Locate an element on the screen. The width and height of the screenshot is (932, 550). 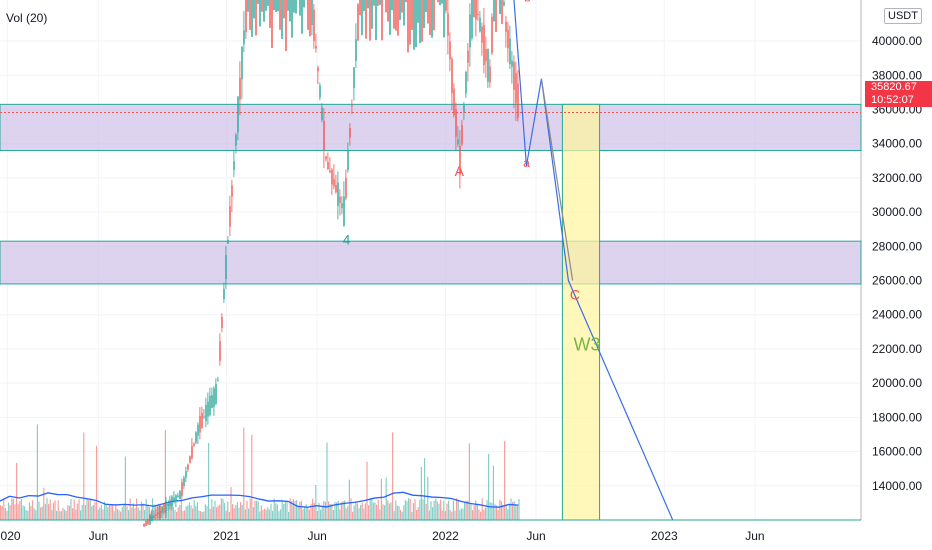
last-price-tag: 35820.67 10:52:07 is located at coordinates (898, 94).